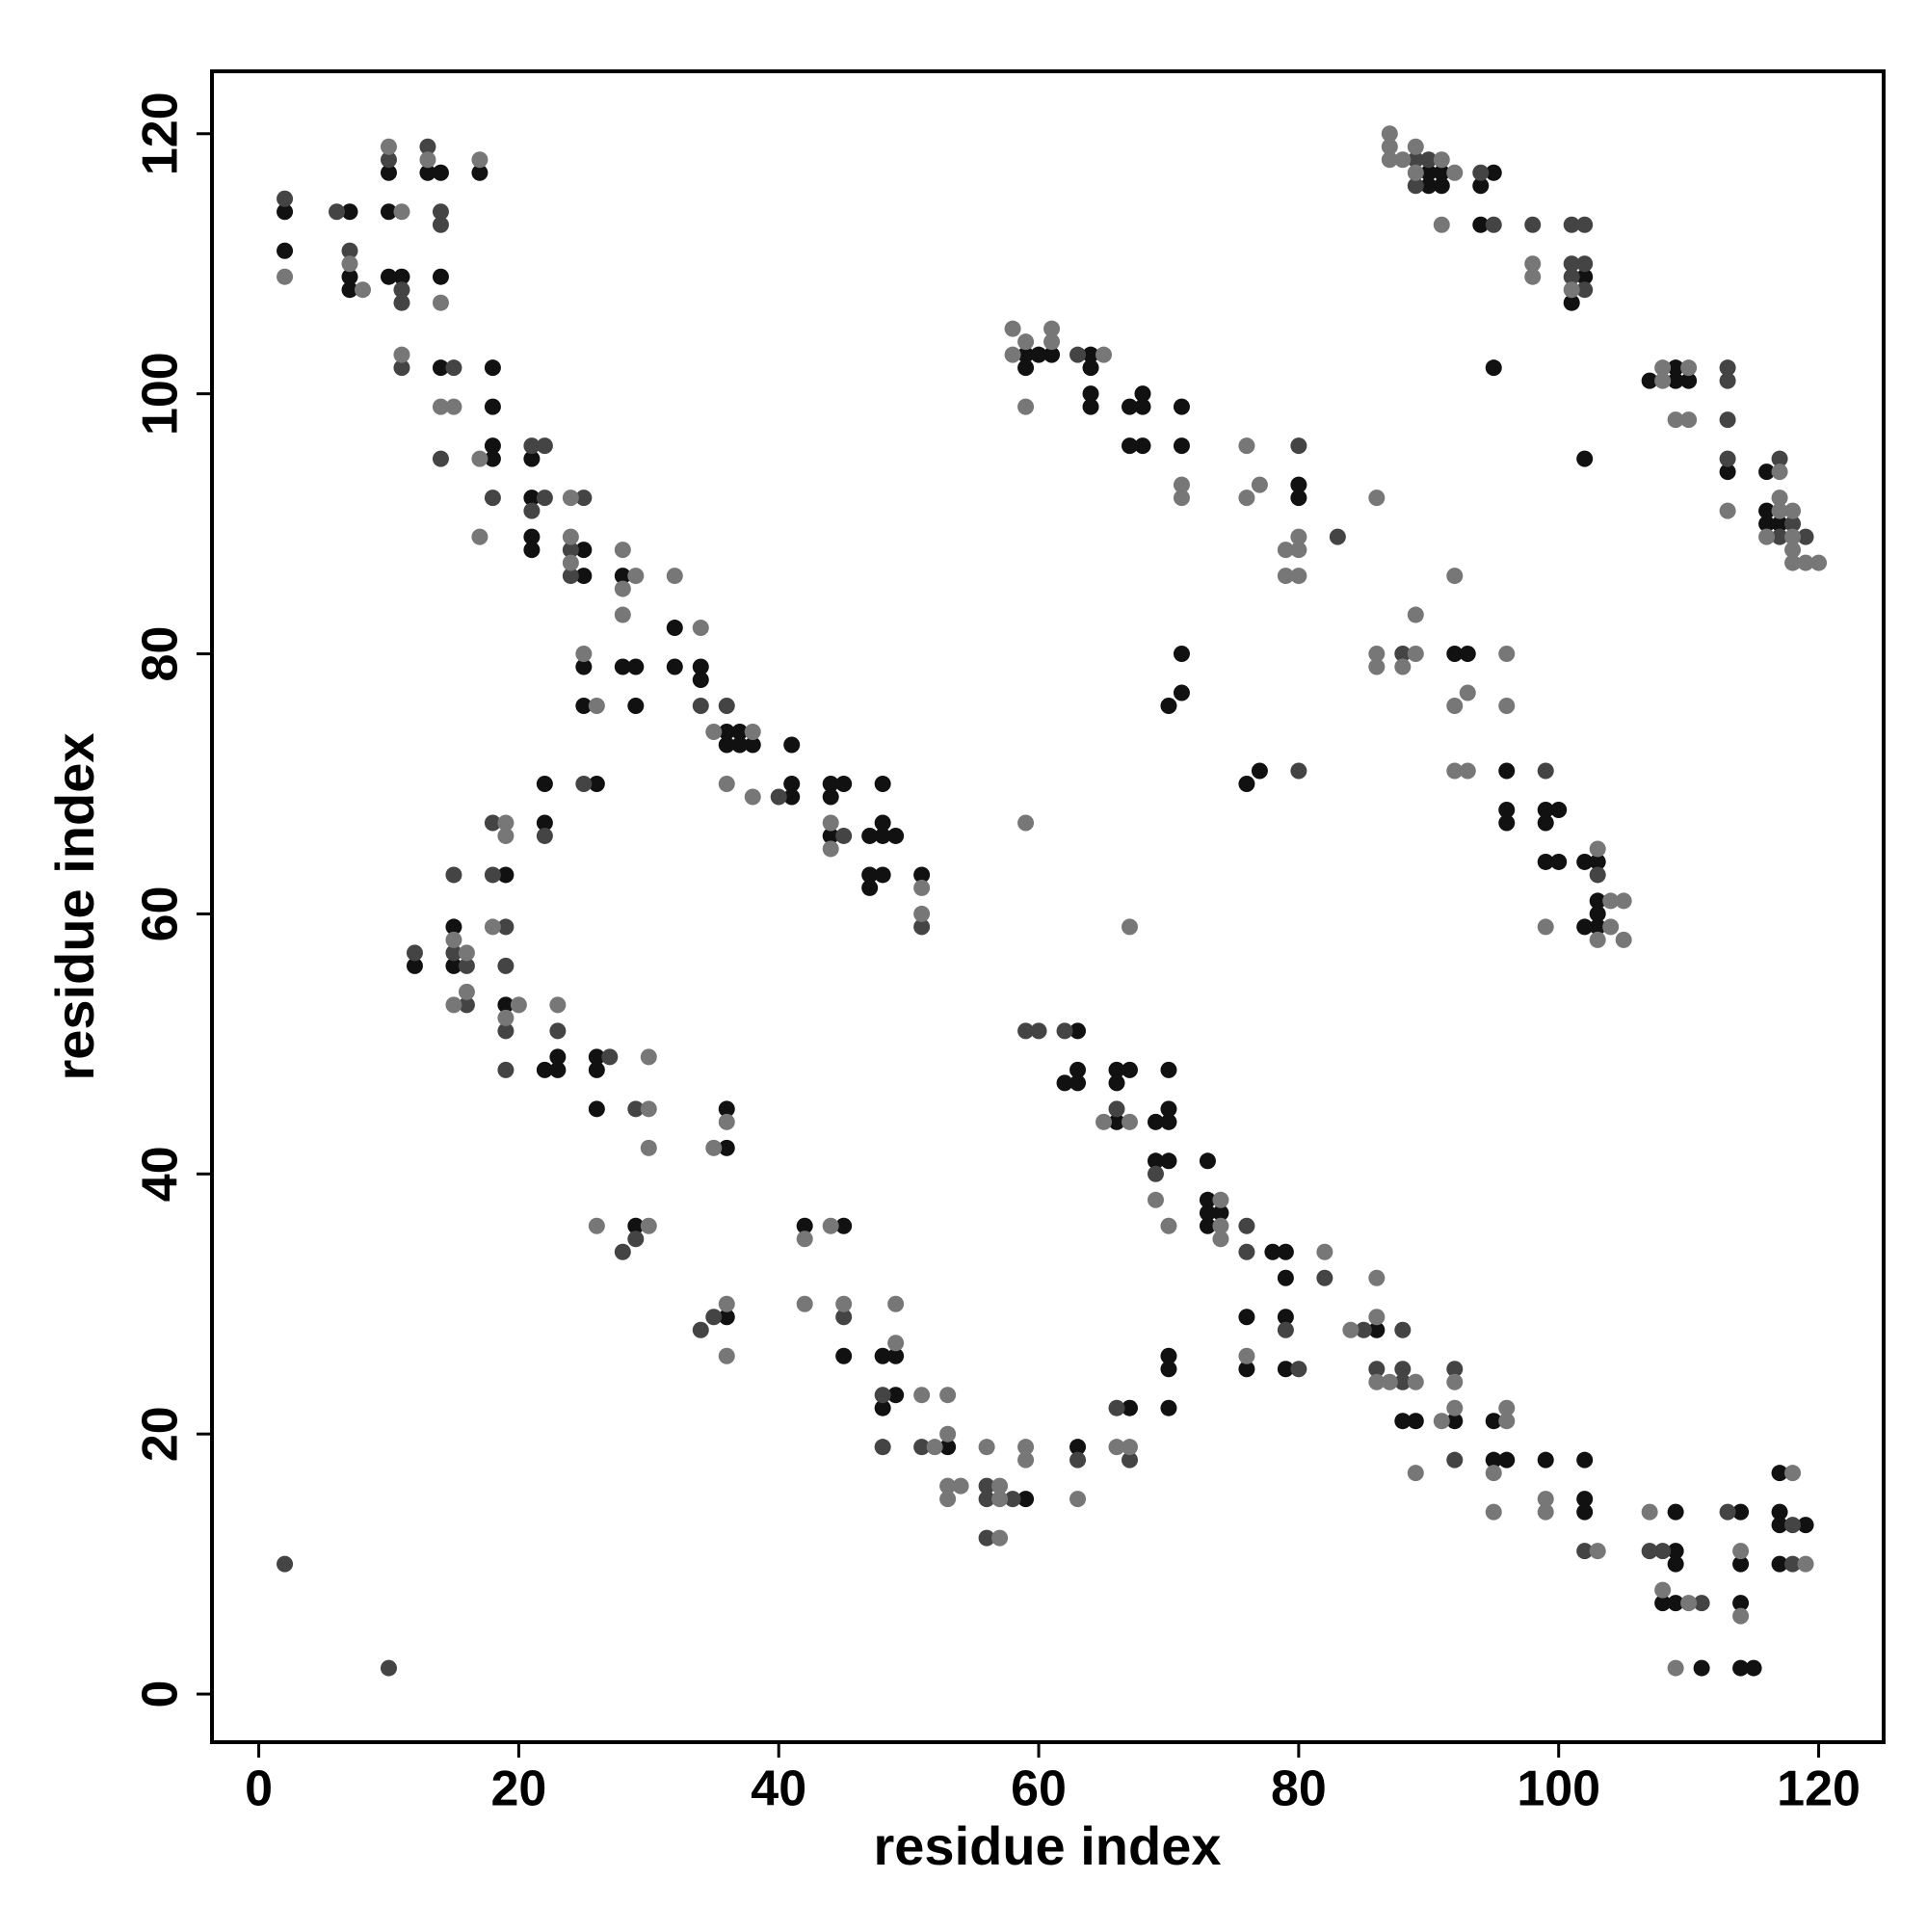  I want to click on x-tick-label: 20, so click(518, 1789).